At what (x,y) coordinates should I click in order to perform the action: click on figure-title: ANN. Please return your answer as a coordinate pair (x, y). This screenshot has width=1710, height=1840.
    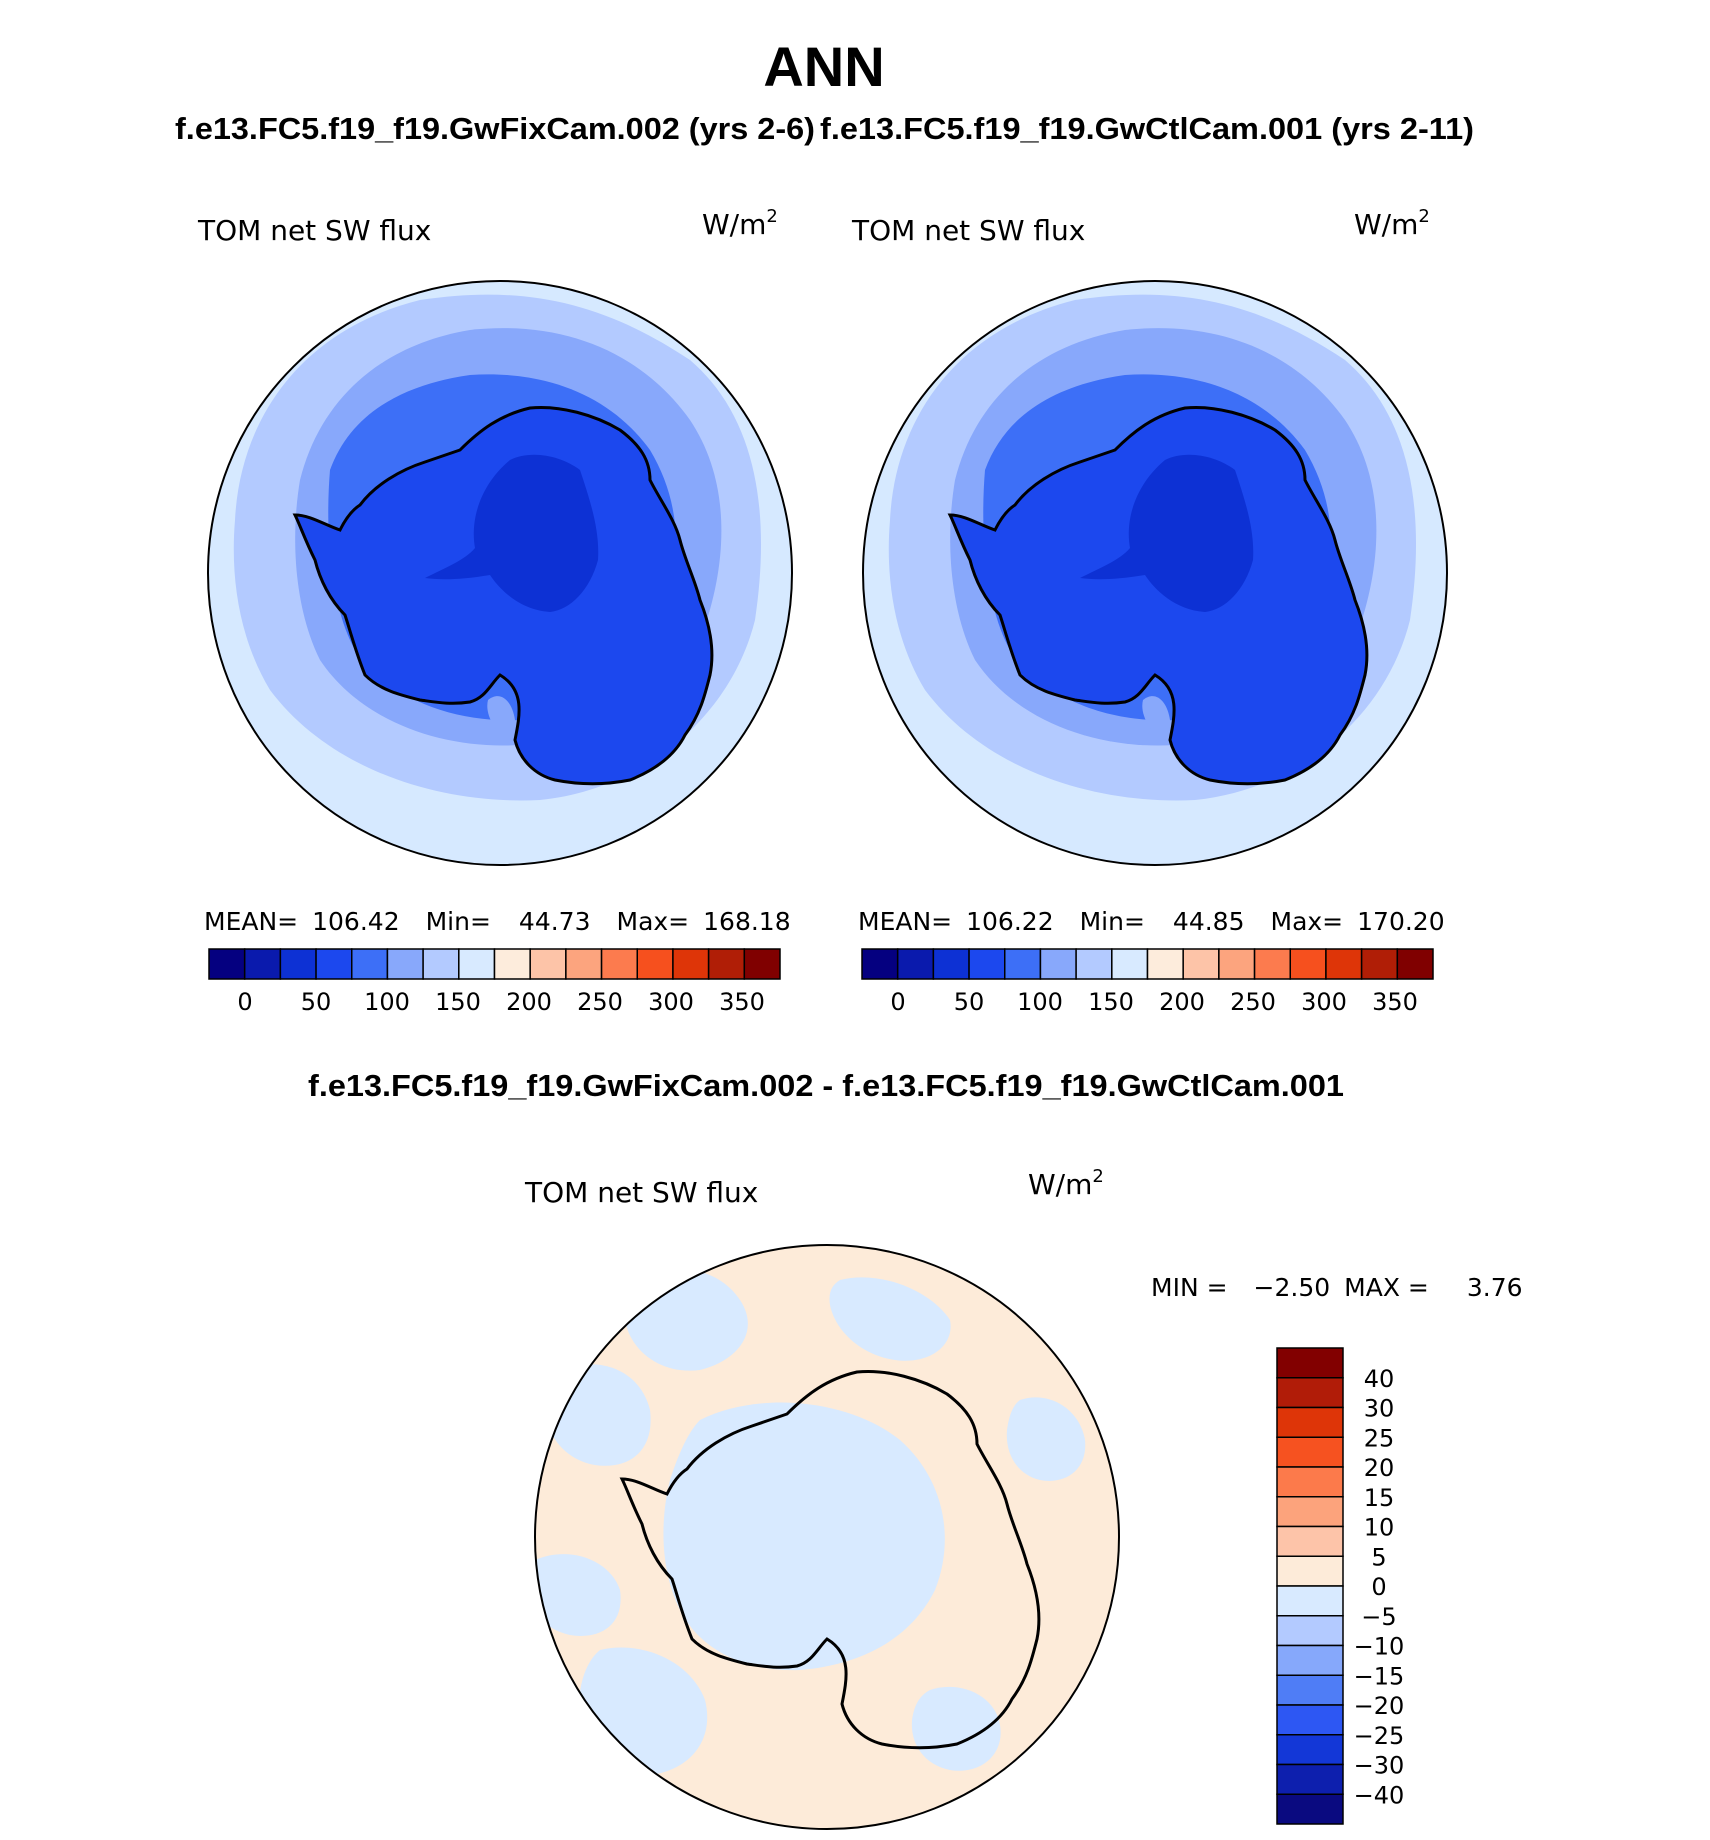
    Looking at the image, I should click on (823, 66).